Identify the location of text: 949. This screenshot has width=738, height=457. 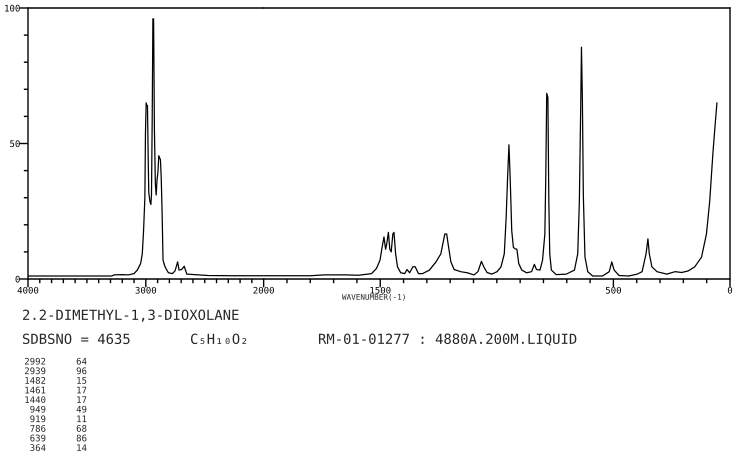
(38, 409).